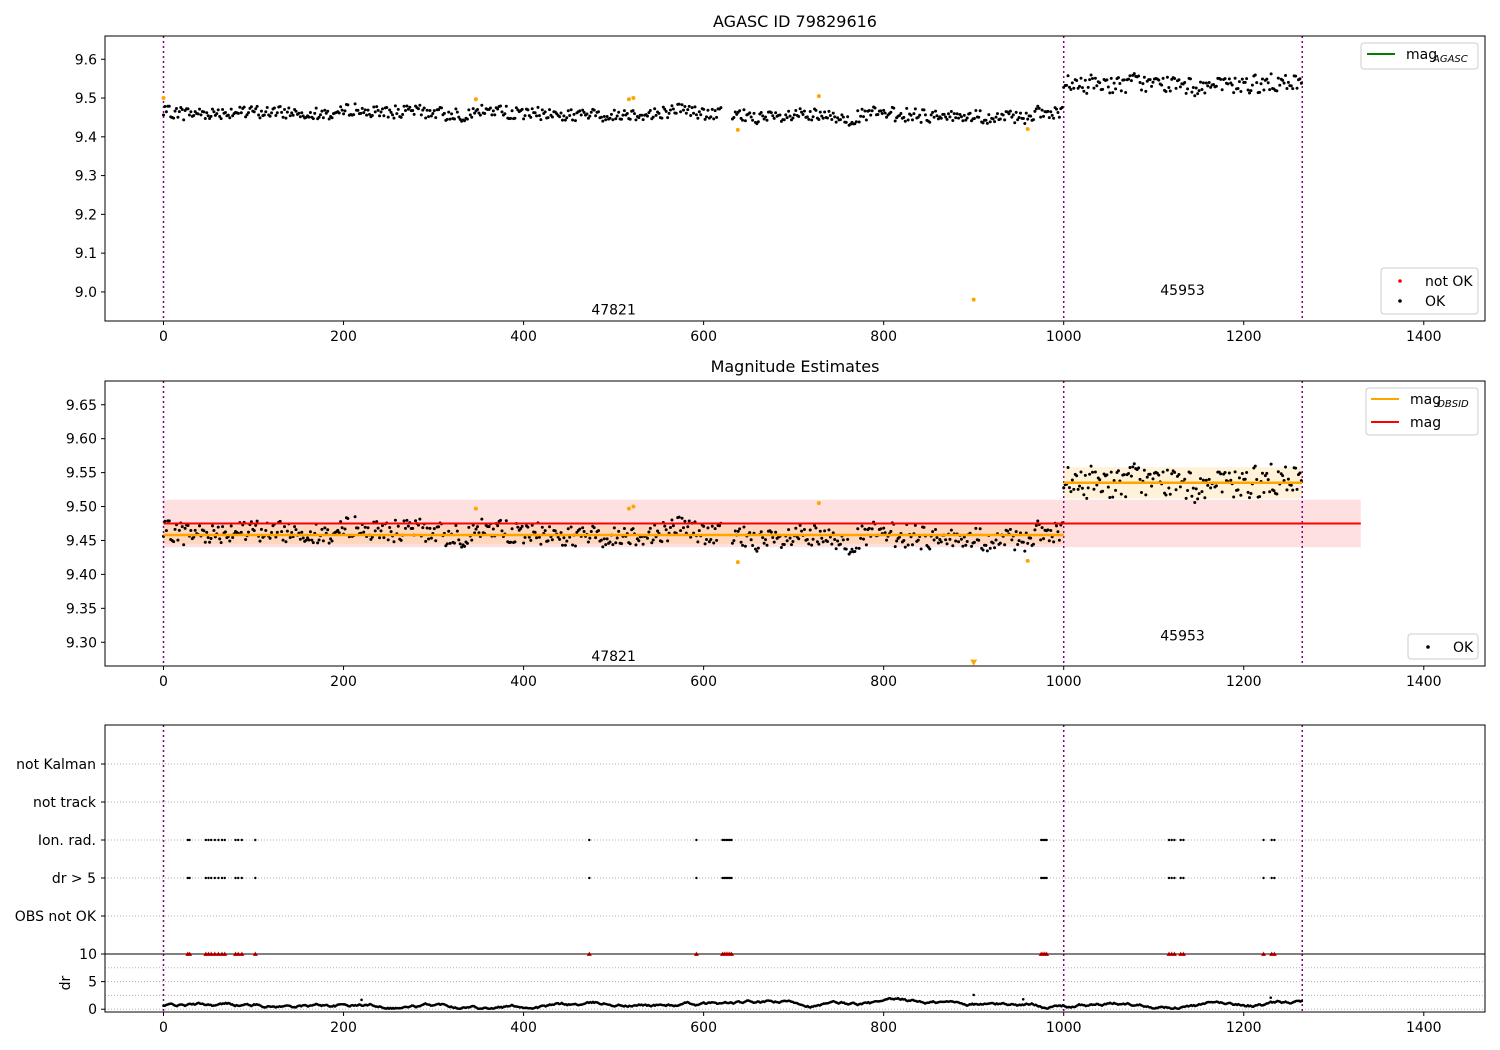  I want to click on y-tick-label: 9.50, so click(81, 508).